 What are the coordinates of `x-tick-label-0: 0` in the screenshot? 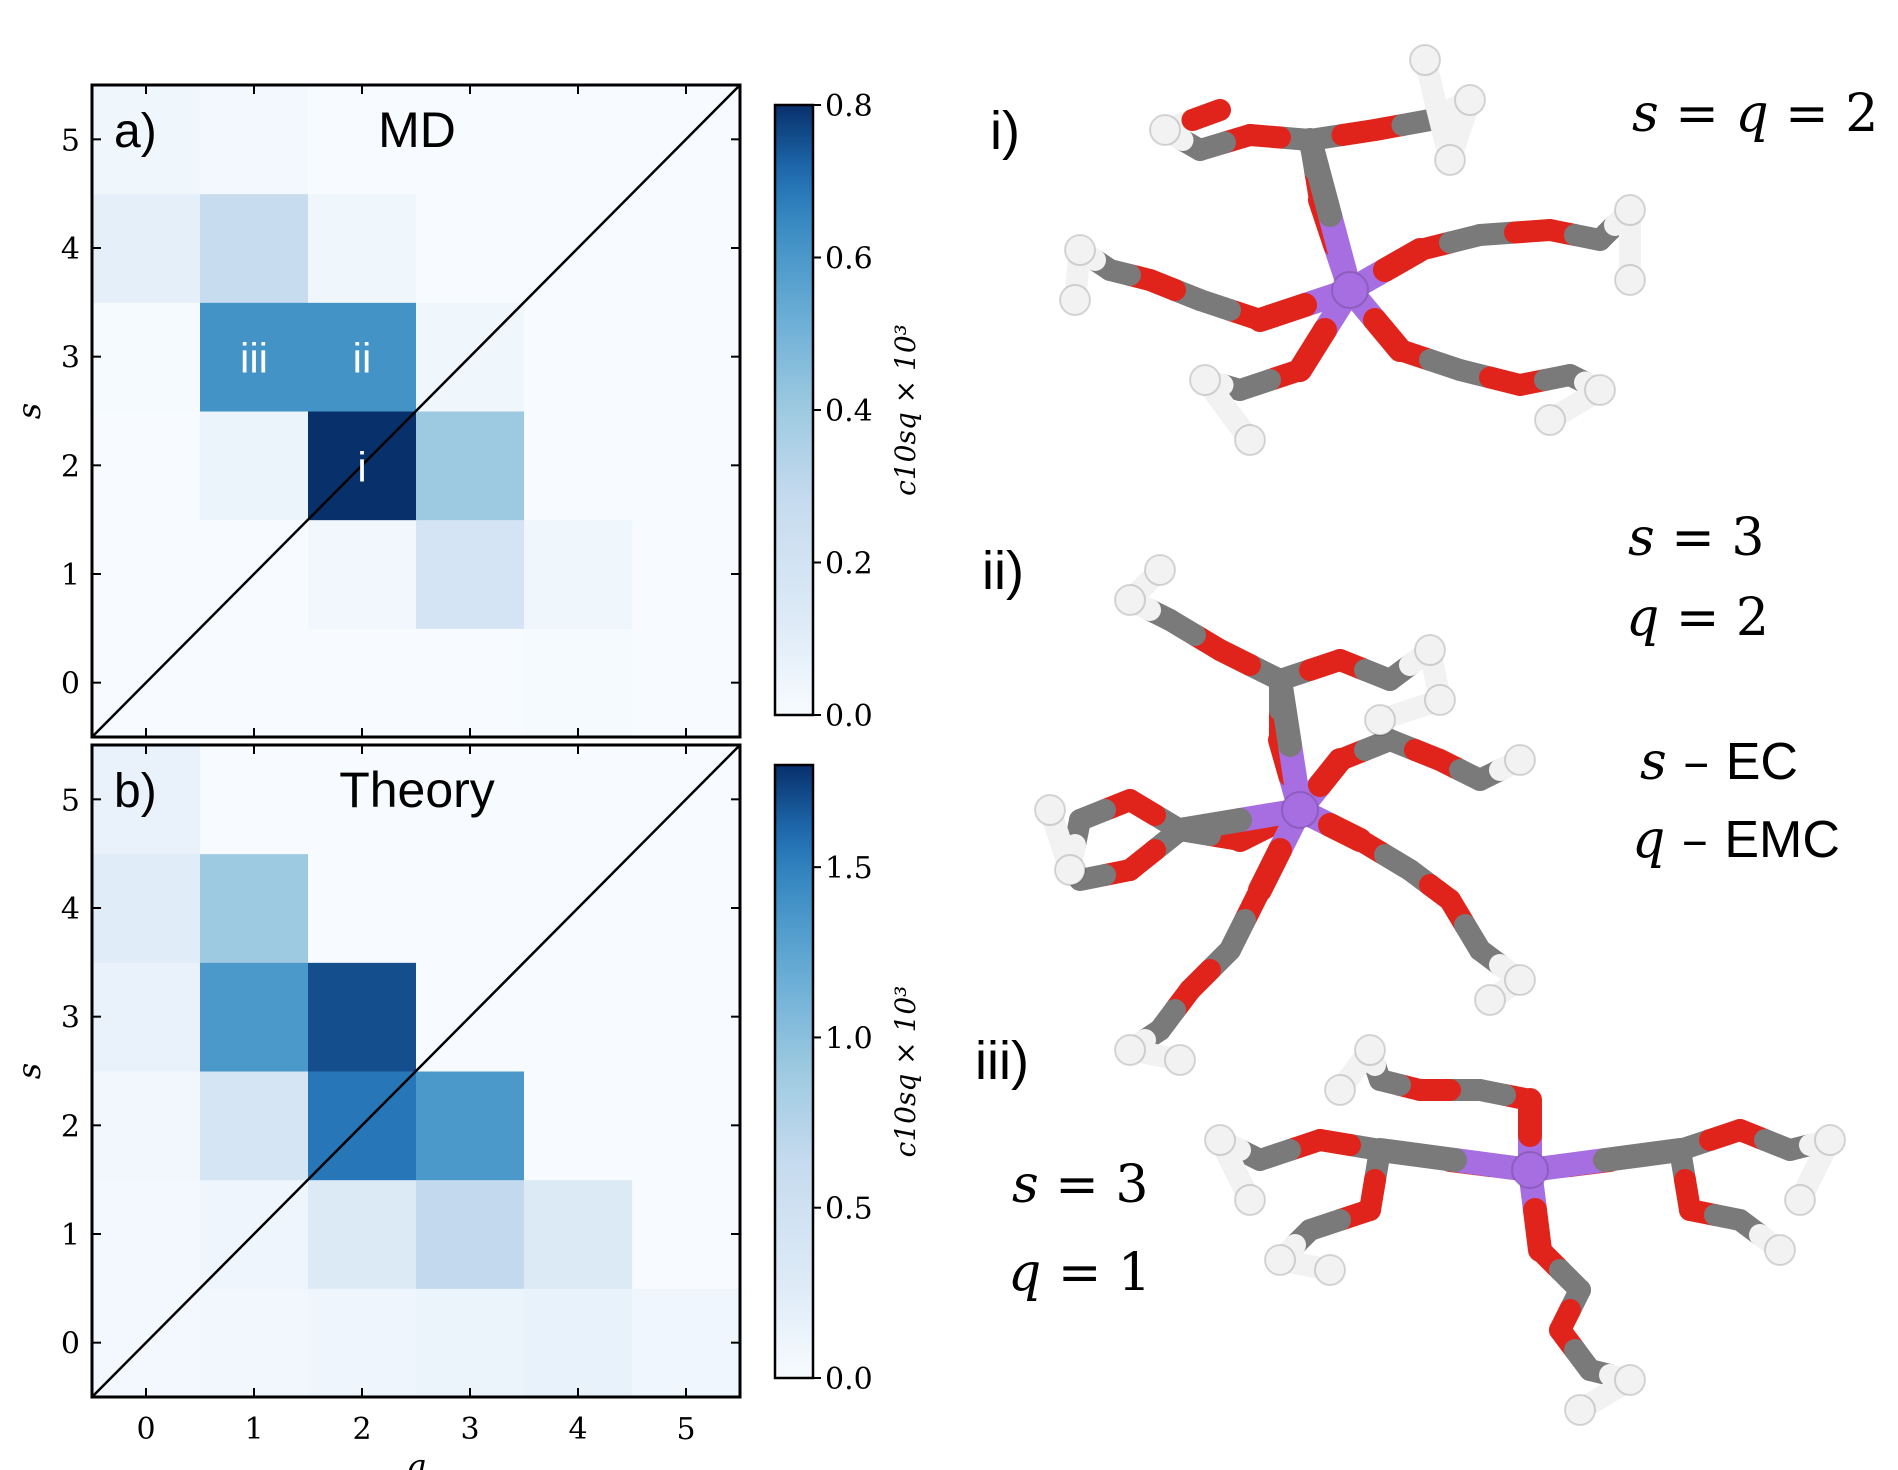 It's located at (145, 1429).